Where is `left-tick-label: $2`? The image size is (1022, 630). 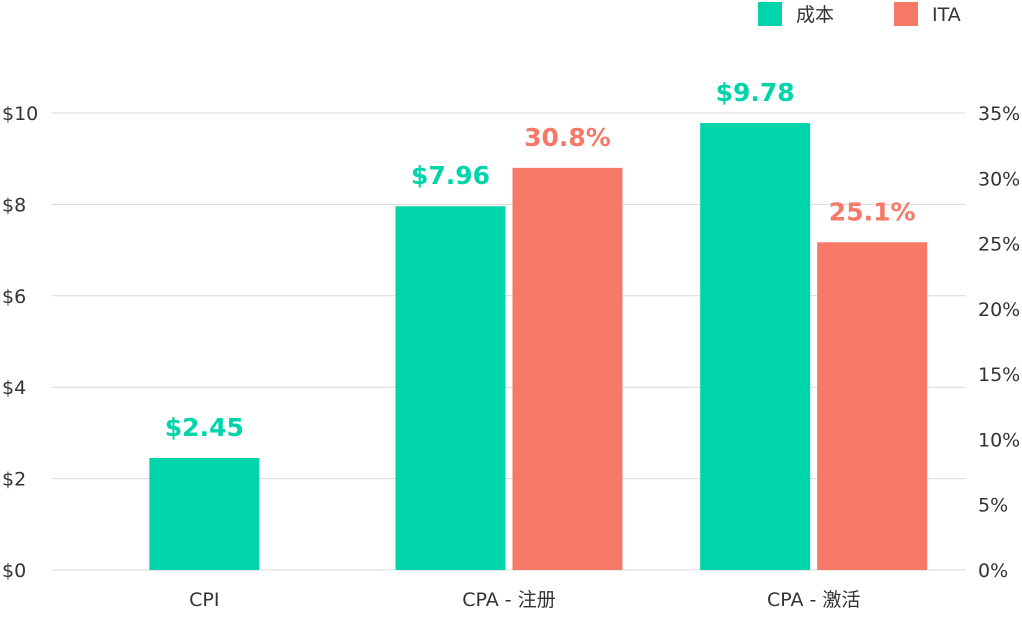 left-tick-label: $2 is located at coordinates (14, 480).